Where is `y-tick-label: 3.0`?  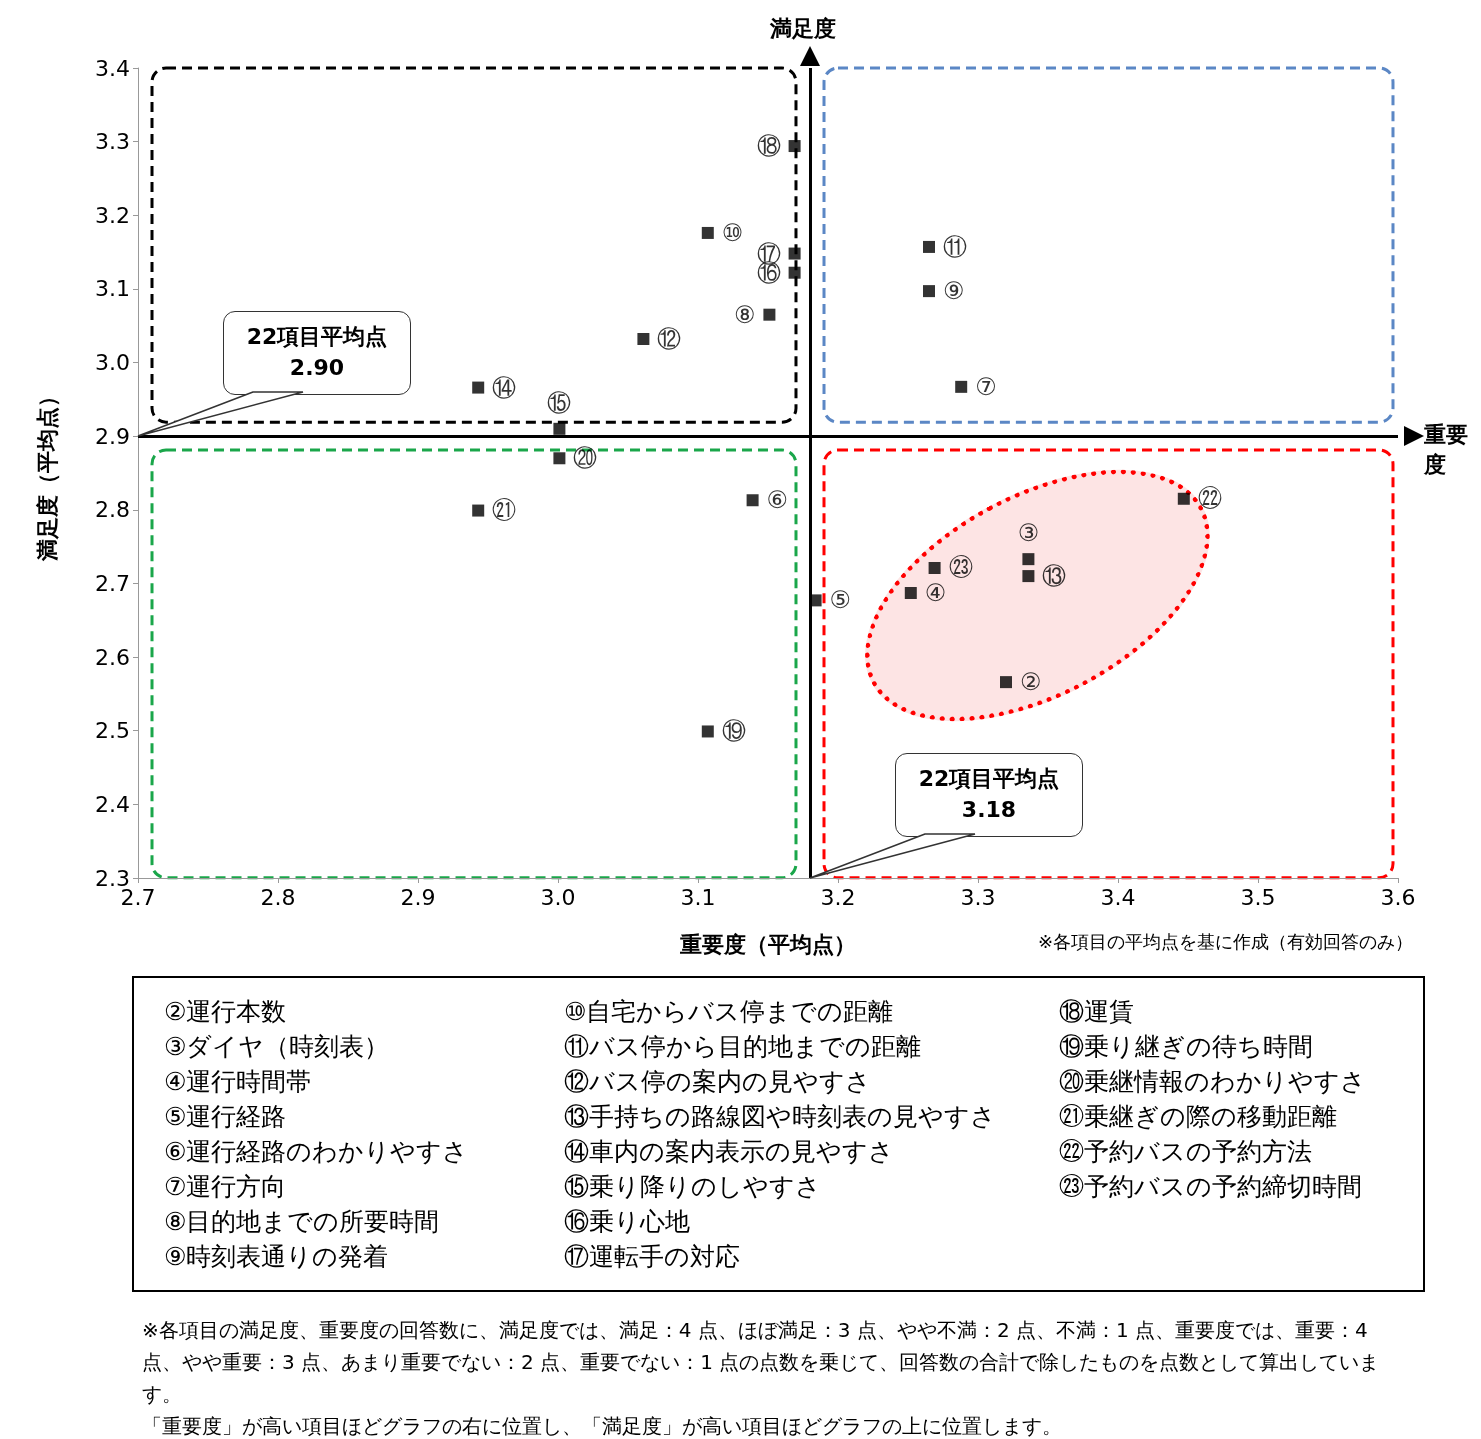 y-tick-label: 3.0 is located at coordinates (112, 363).